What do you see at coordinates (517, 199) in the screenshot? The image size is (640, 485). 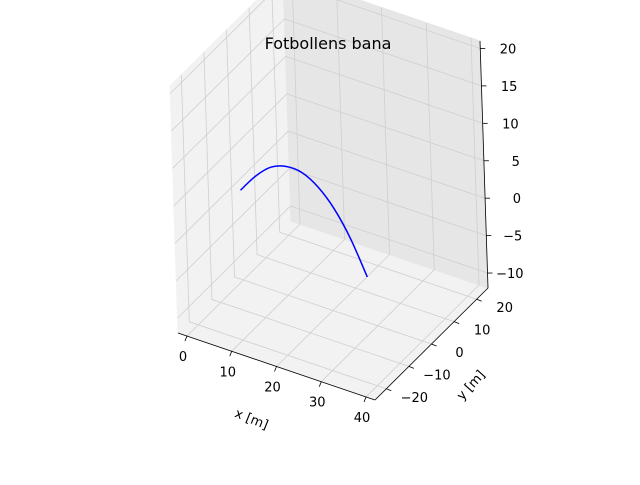 I see `z-tick-label: 0` at bounding box center [517, 199].